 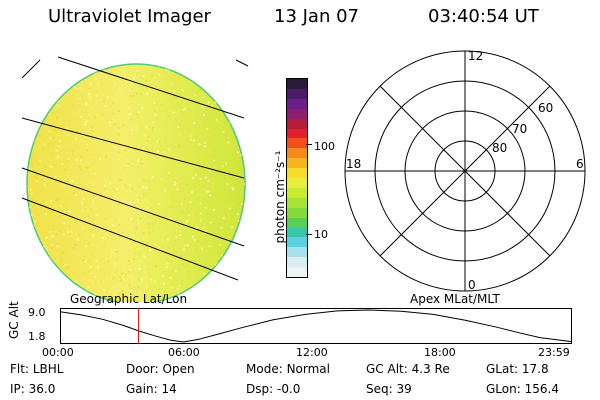 What do you see at coordinates (353, 164) in the screenshot?
I see `mlt-label-18: 18` at bounding box center [353, 164].